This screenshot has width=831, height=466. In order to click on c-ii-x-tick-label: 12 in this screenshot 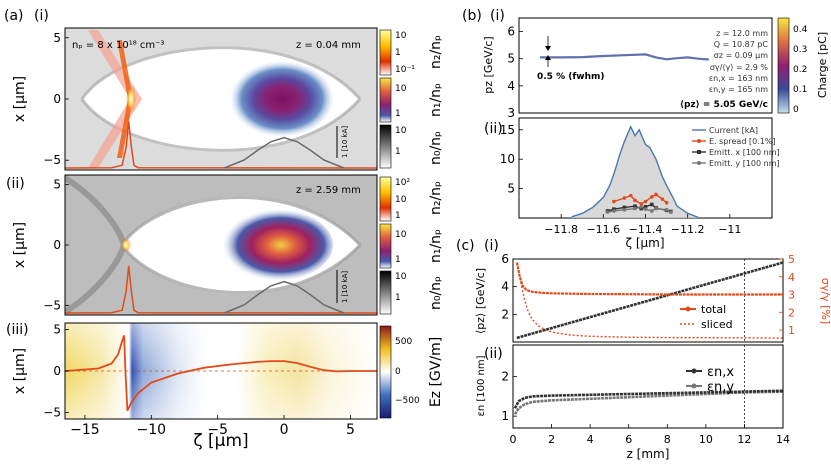, I will do `click(744, 439)`.